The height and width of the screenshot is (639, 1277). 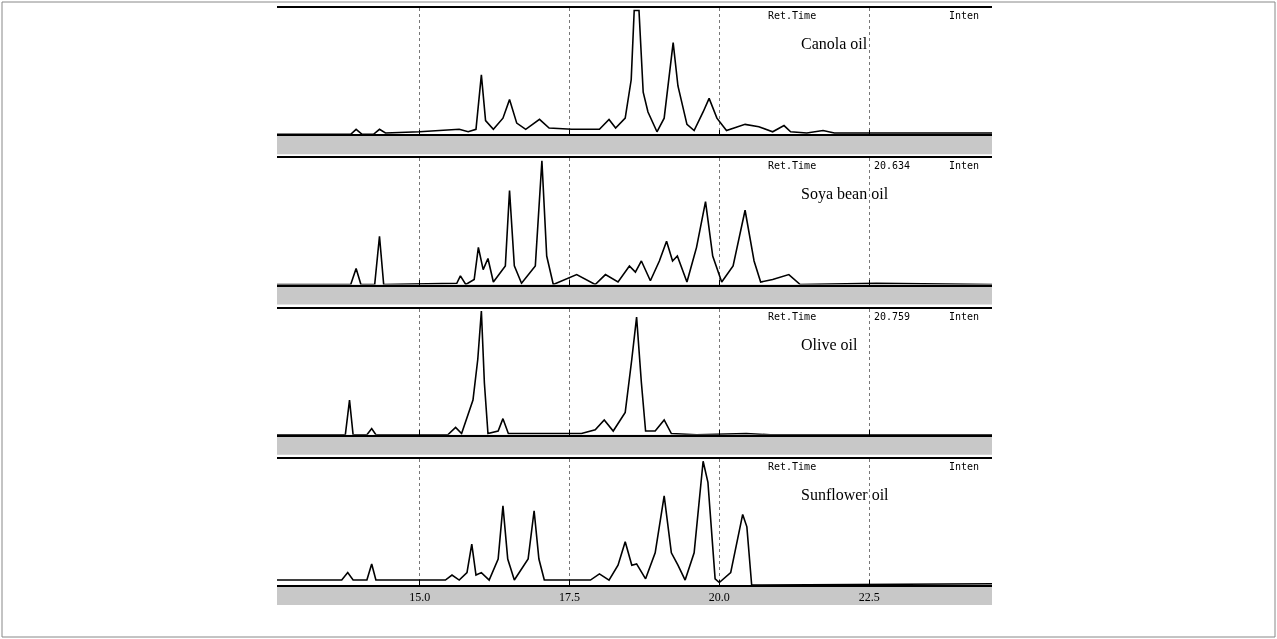 I want to click on x-tick-label: 22.5, so click(x=869, y=597).